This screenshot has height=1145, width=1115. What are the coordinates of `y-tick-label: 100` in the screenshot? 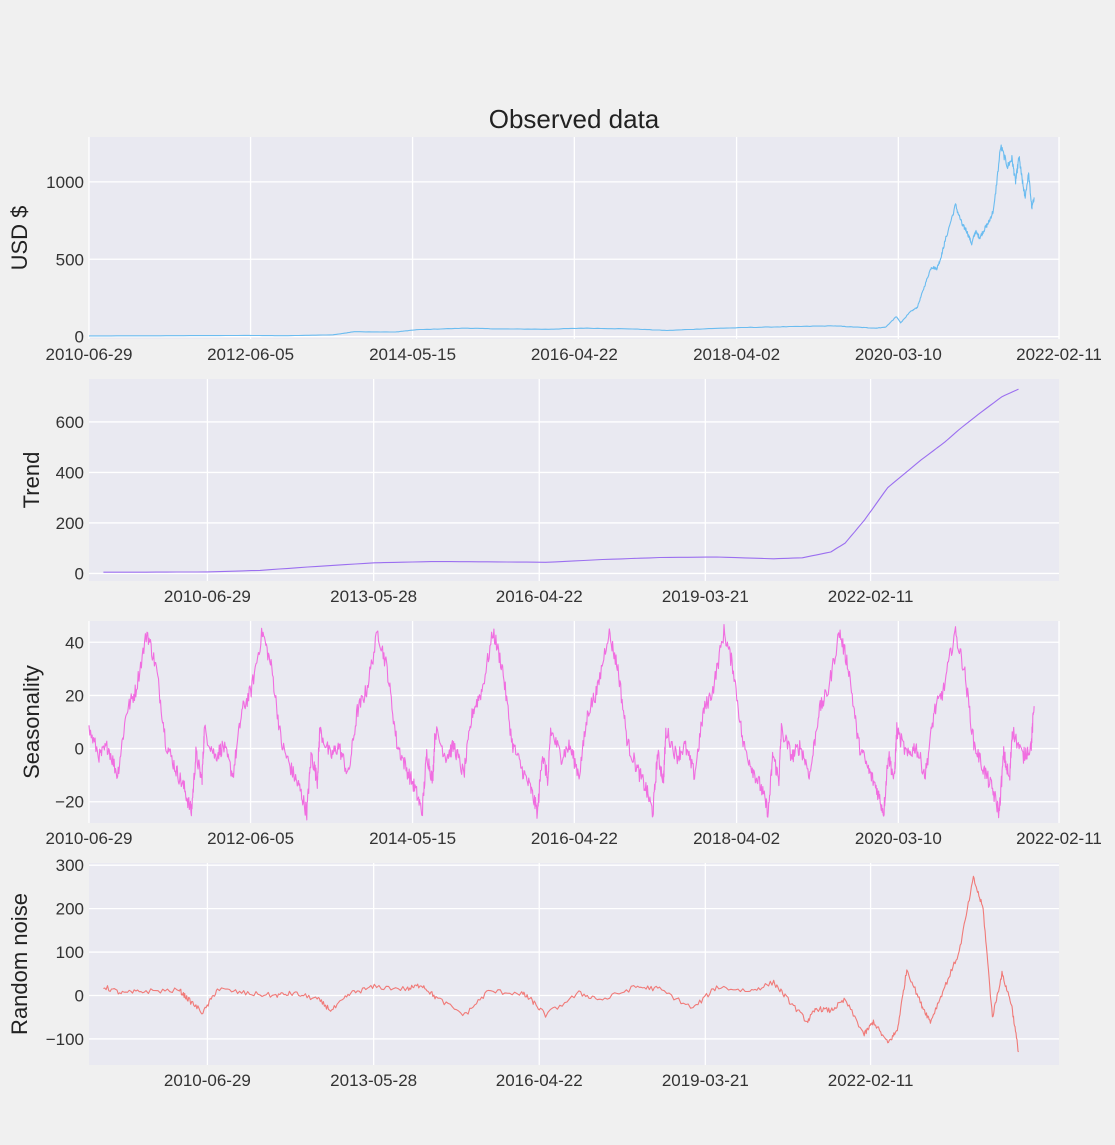 It's located at (70, 952).